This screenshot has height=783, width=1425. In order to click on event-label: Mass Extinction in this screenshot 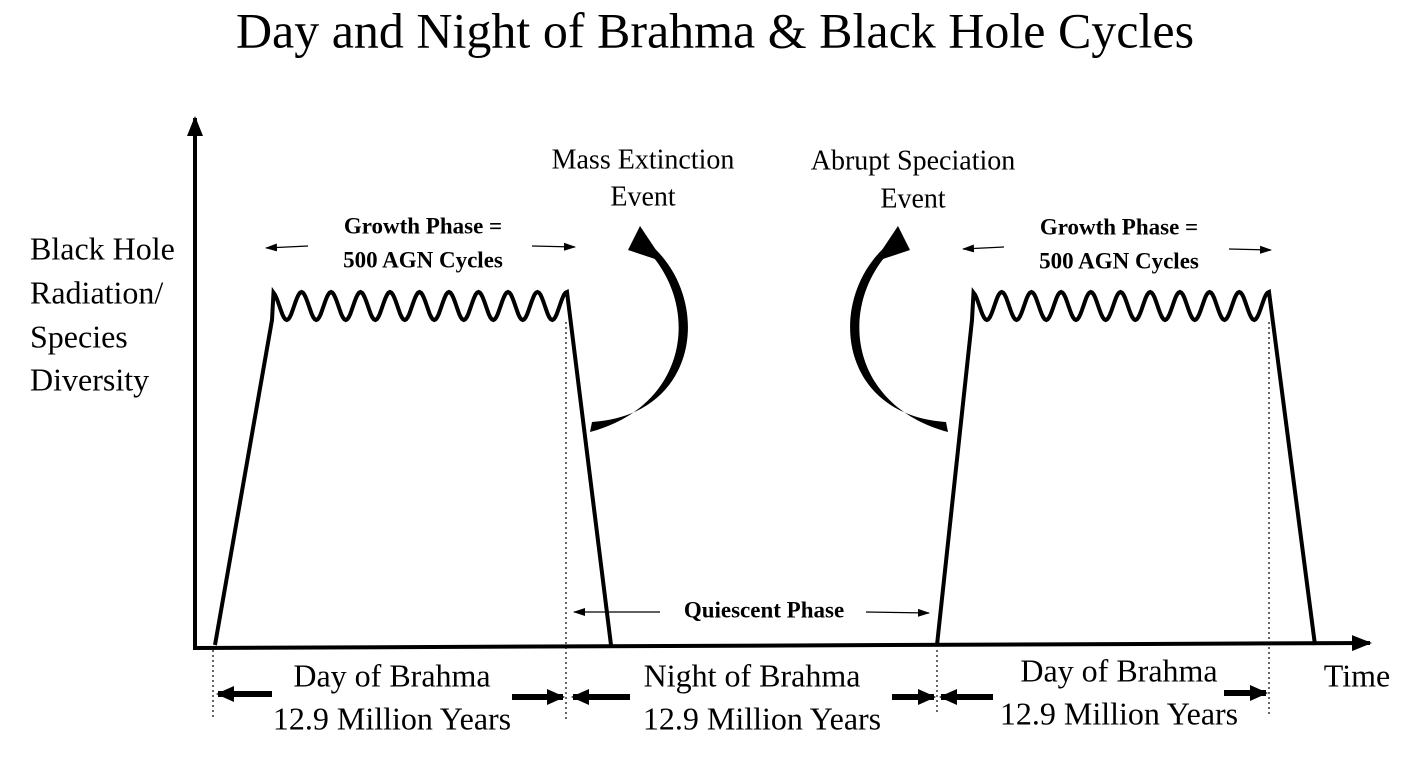, I will do `click(643, 159)`.